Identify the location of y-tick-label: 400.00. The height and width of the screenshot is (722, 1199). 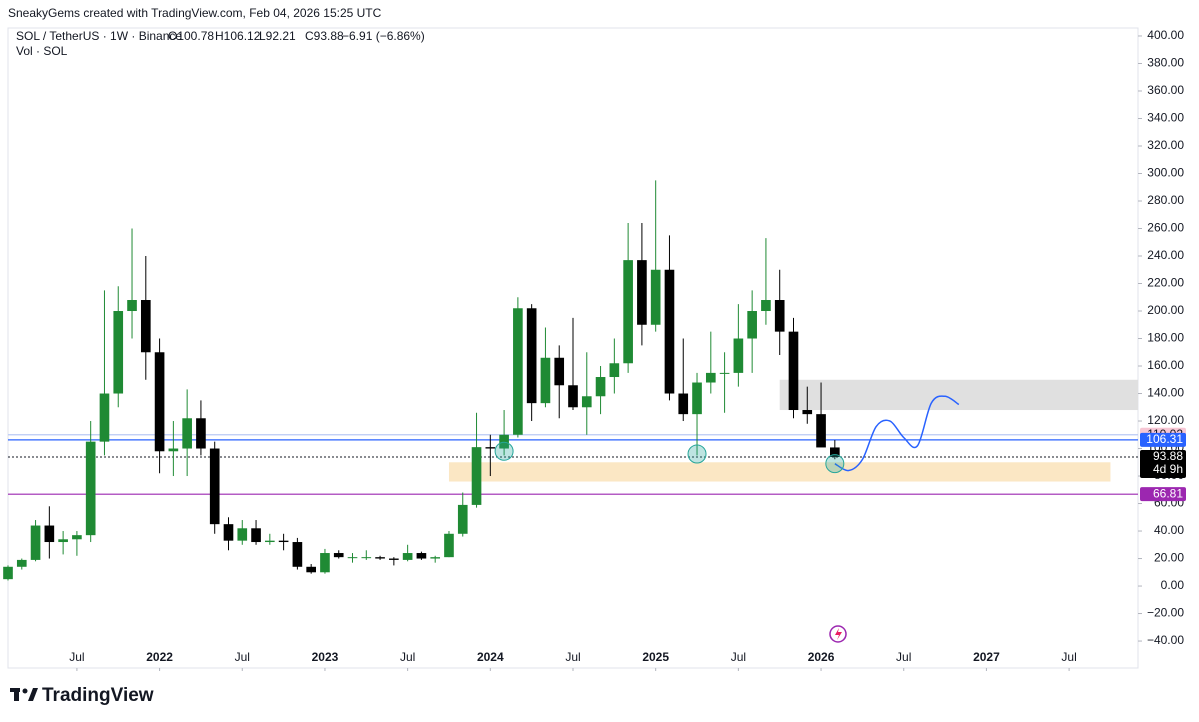
(1165, 35).